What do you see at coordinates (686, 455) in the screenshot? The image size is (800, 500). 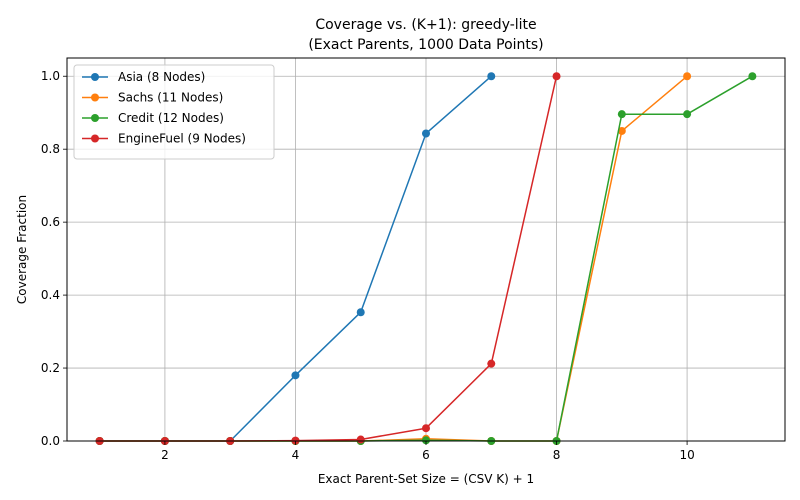 I see `x-tick-label: 10` at bounding box center [686, 455].